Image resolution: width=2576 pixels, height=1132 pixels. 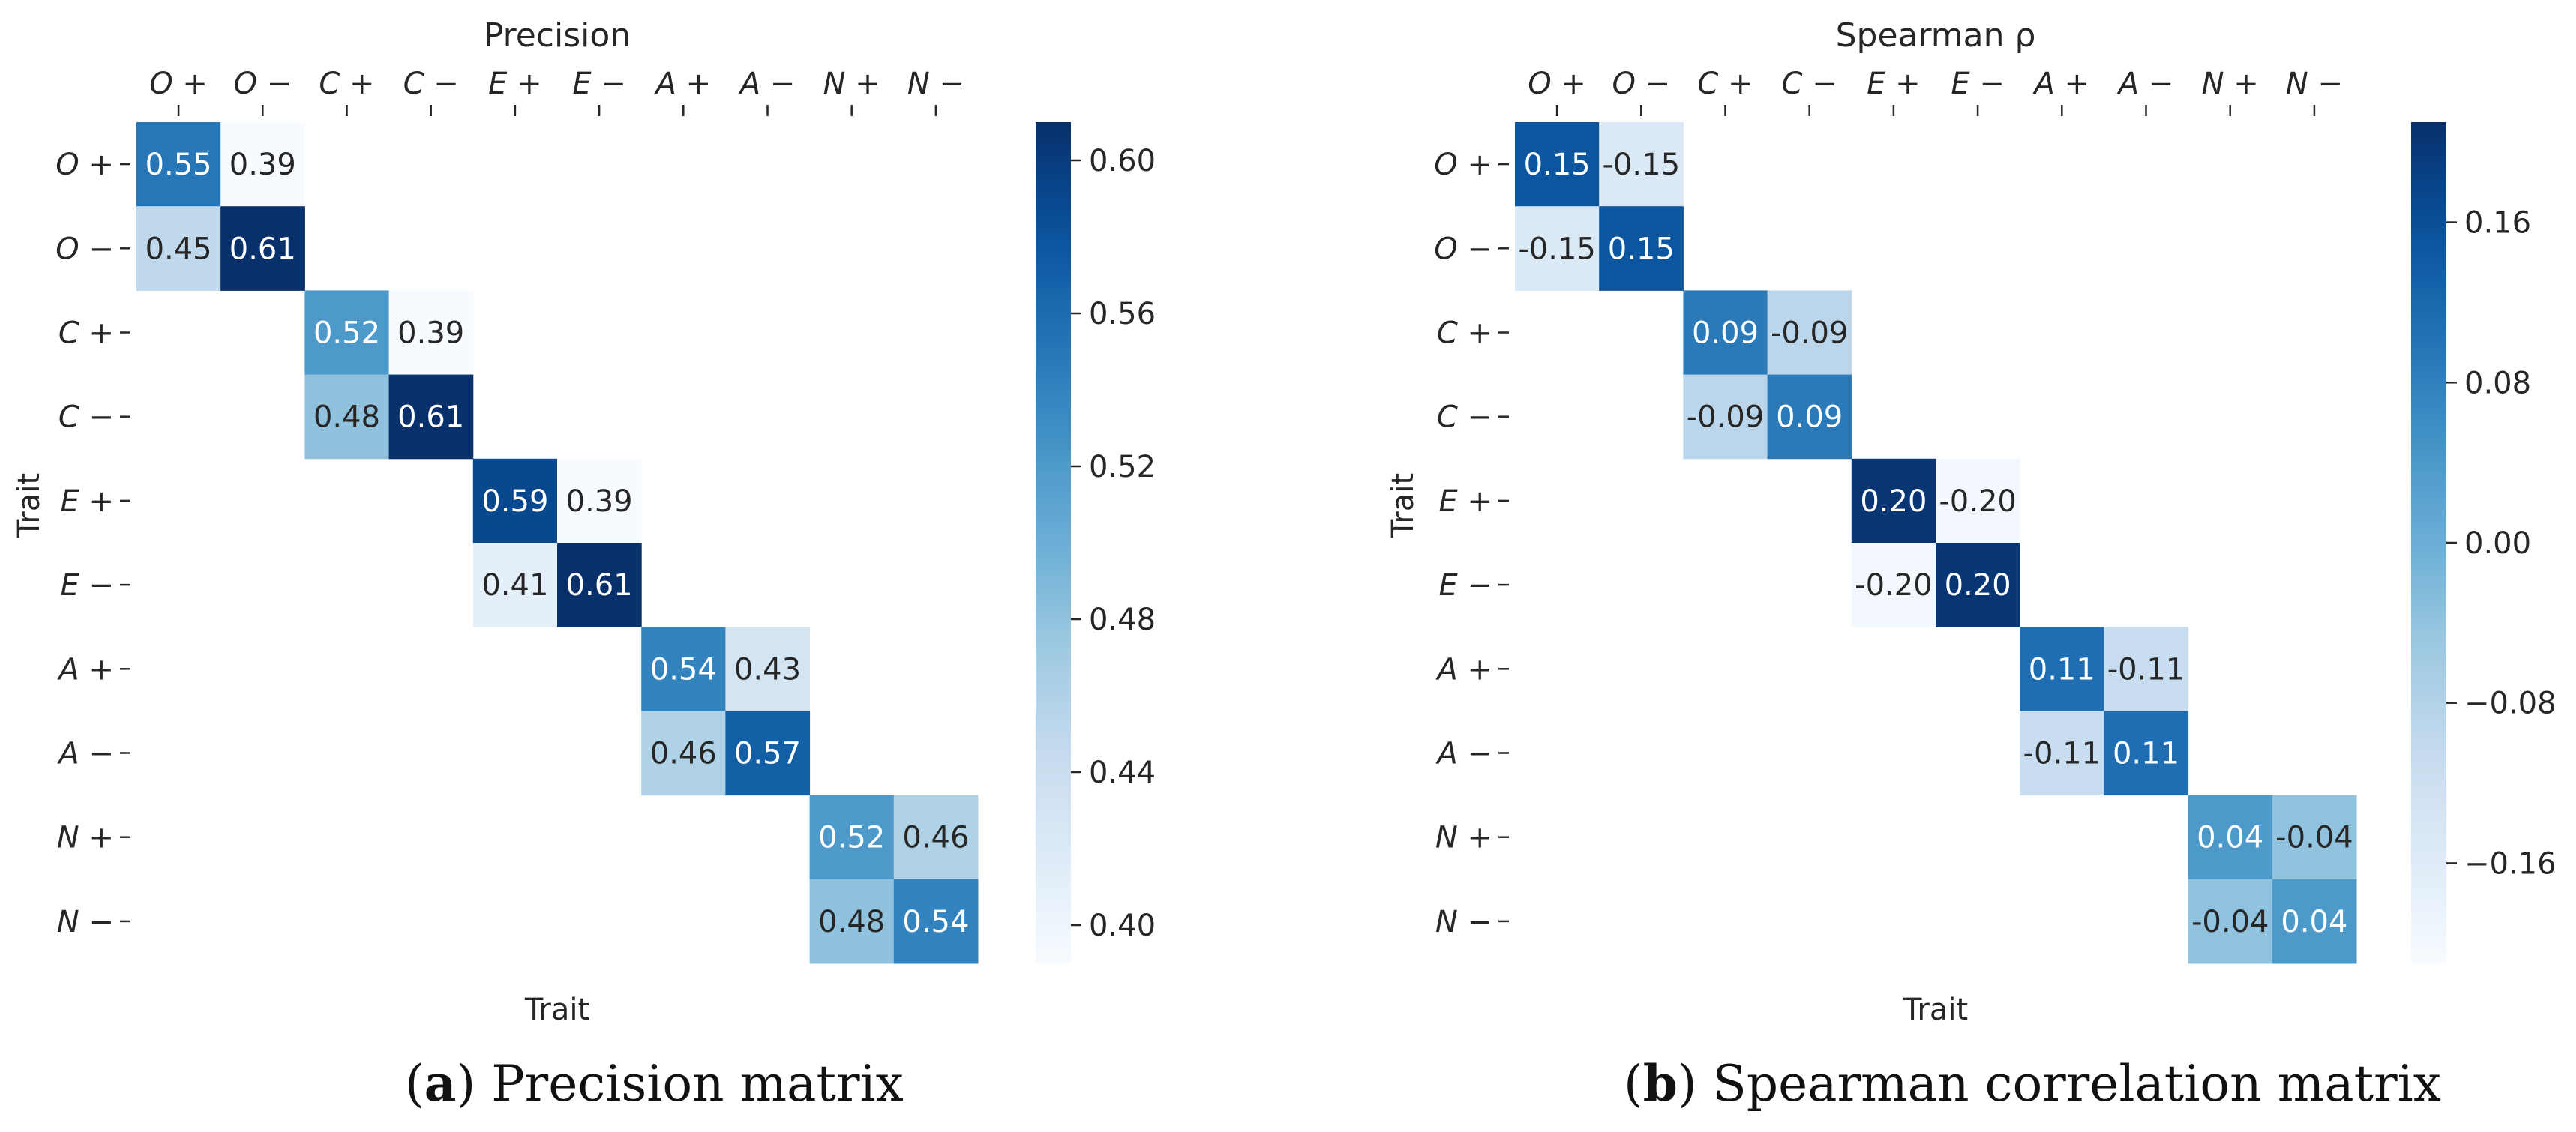 I want to click on spearman-row-label: E −, so click(x=1465, y=585).